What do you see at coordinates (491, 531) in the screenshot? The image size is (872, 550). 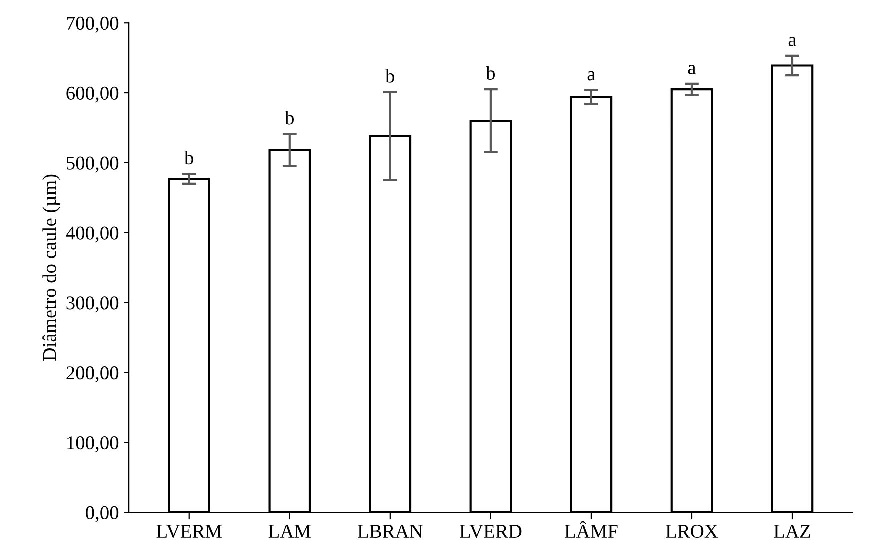 I see `x-tick-label: LVERD` at bounding box center [491, 531].